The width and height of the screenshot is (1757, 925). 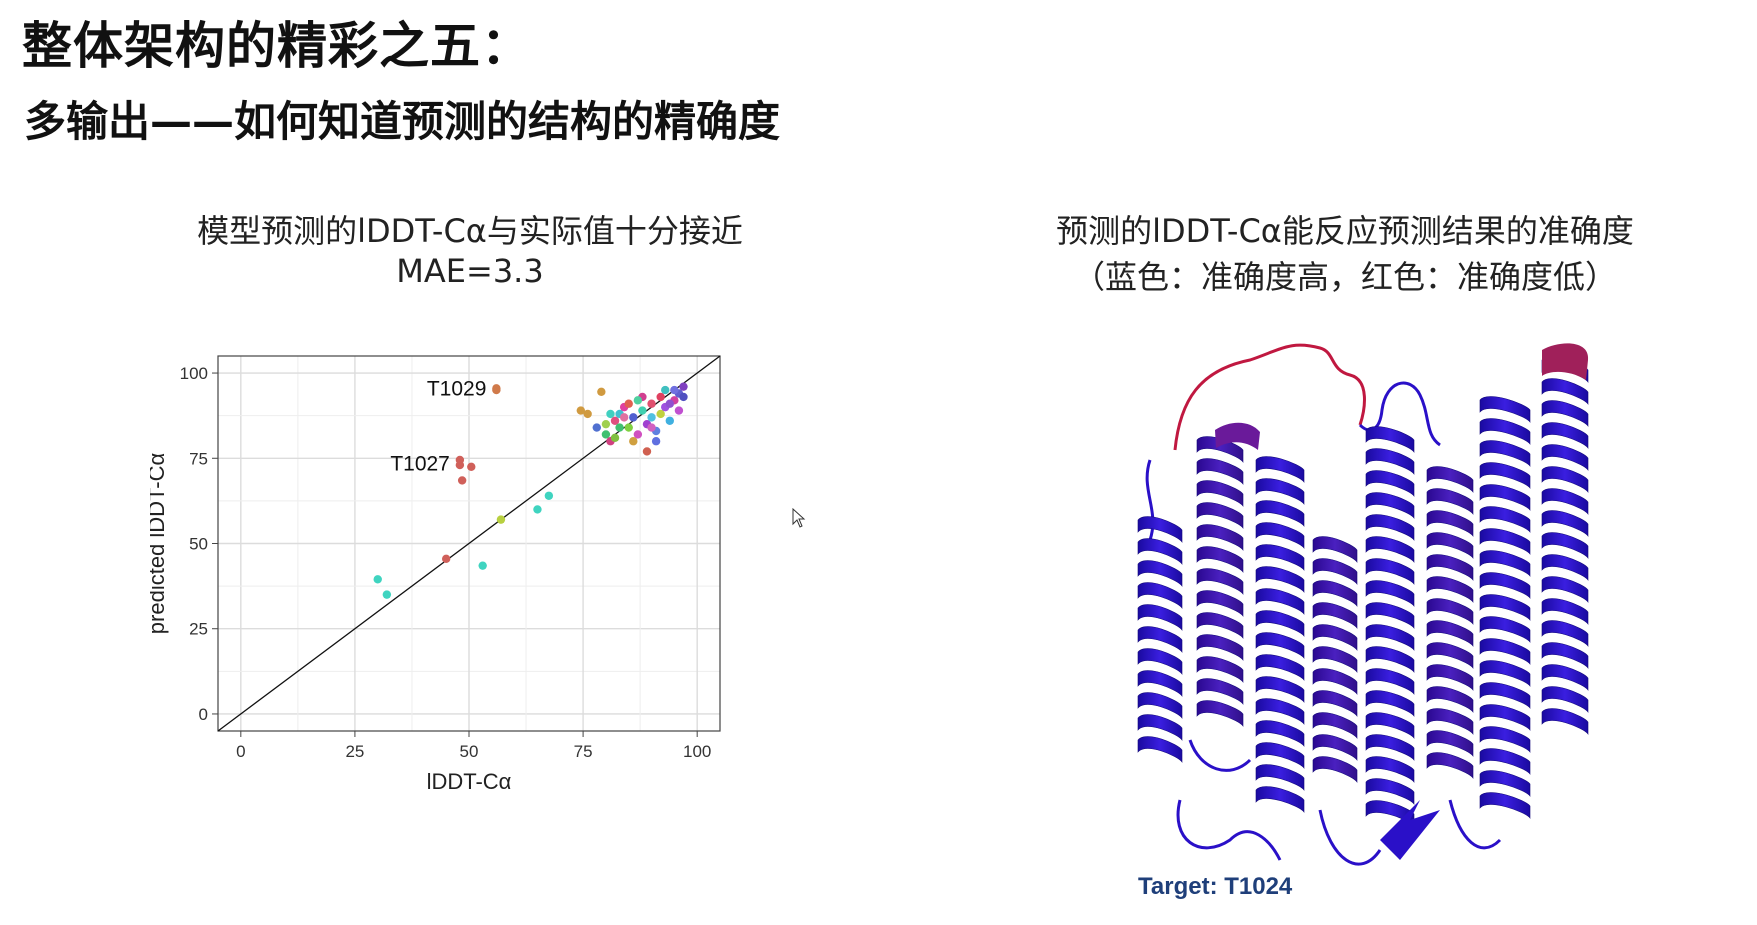 What do you see at coordinates (277, 46) in the screenshot?
I see `slide-title: 整体架构的精彩之五：` at bounding box center [277, 46].